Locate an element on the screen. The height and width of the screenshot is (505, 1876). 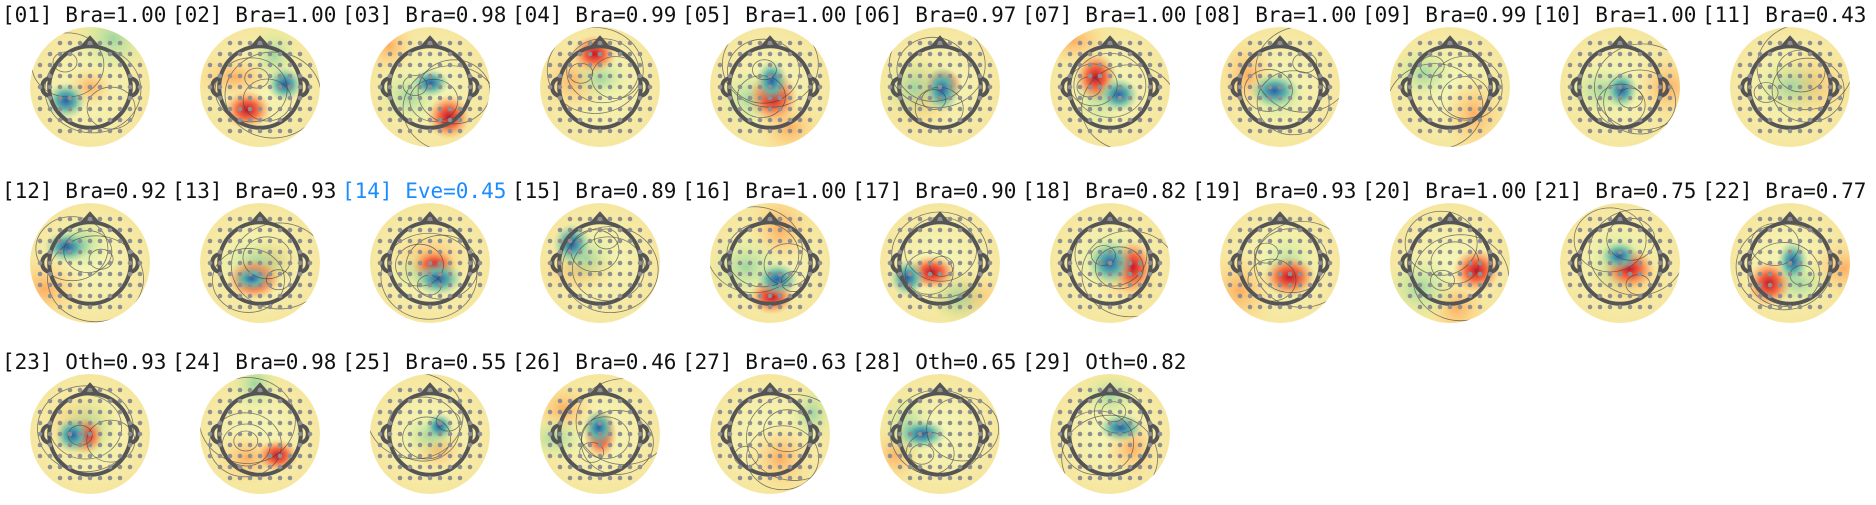
component-label: [14] Eve=0.45 is located at coordinates (424, 191).